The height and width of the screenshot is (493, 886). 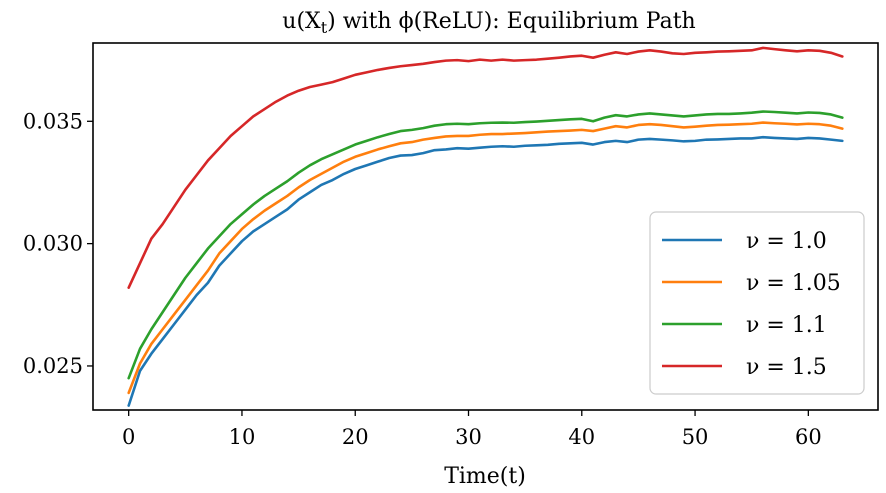 What do you see at coordinates (793, 283) in the screenshot?
I see `legend-label: ν = 1.05` at bounding box center [793, 283].